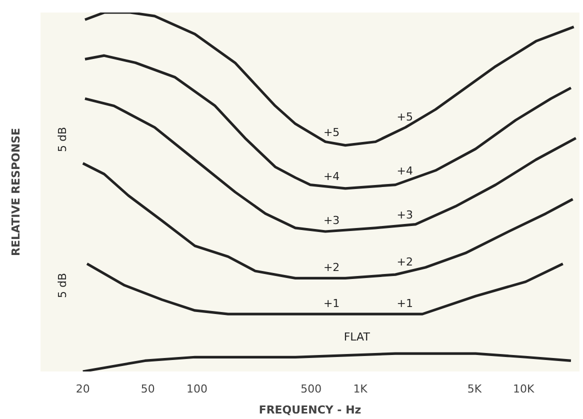  What do you see at coordinates (147, 389) in the screenshot?
I see `x-tick-label: 50` at bounding box center [147, 389].